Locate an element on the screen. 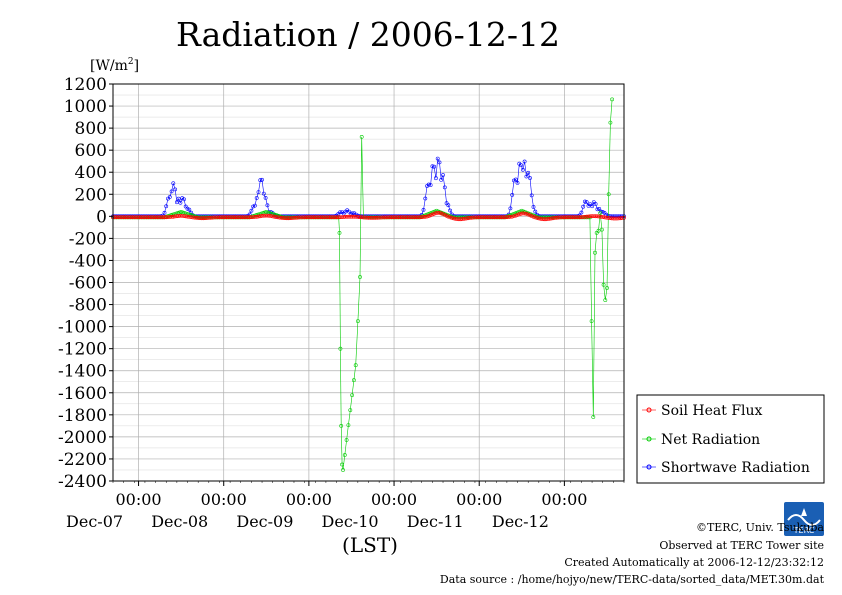 The height and width of the screenshot is (595, 842). y-tick-label: 400 is located at coordinates (91, 173).